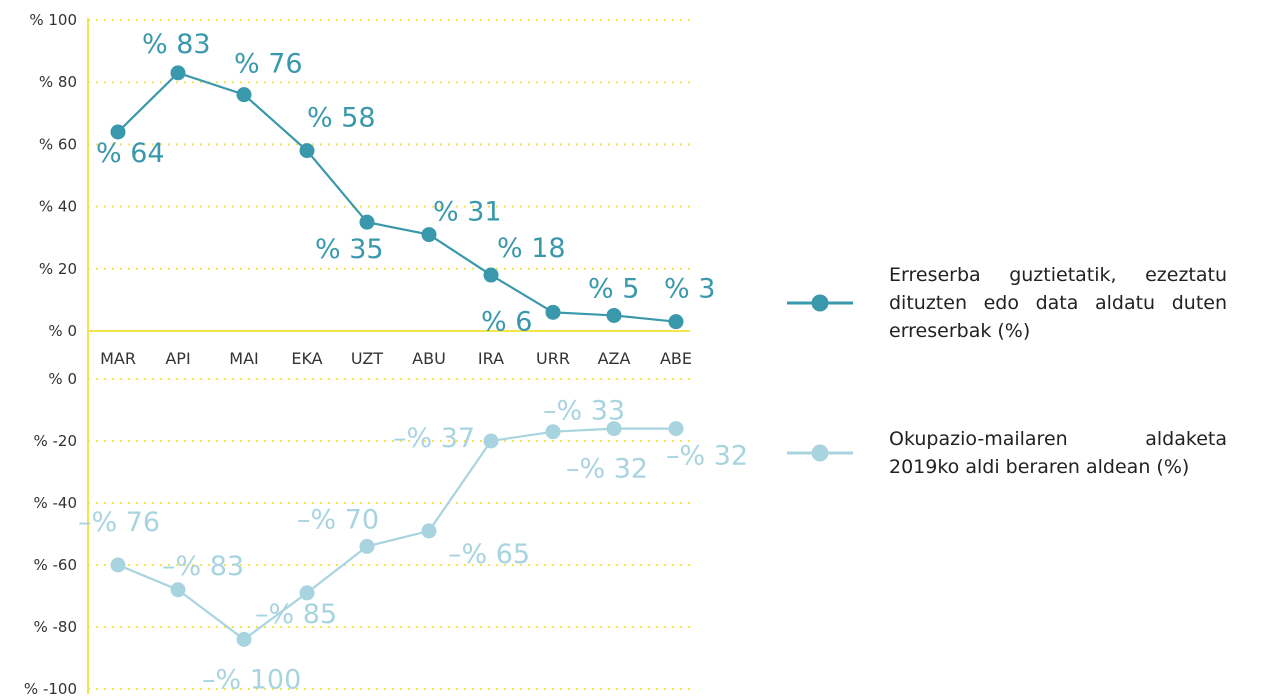 This screenshot has height=697, width=1262. What do you see at coordinates (429, 358) in the screenshot?
I see `x-tick-label: ABU` at bounding box center [429, 358].